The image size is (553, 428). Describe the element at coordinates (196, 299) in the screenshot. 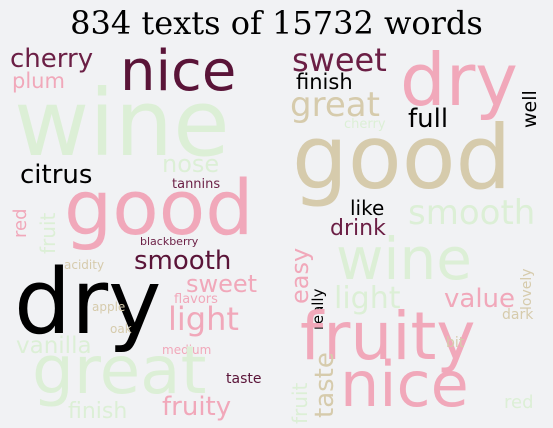

I see `word-flavors: flavors` at that location.